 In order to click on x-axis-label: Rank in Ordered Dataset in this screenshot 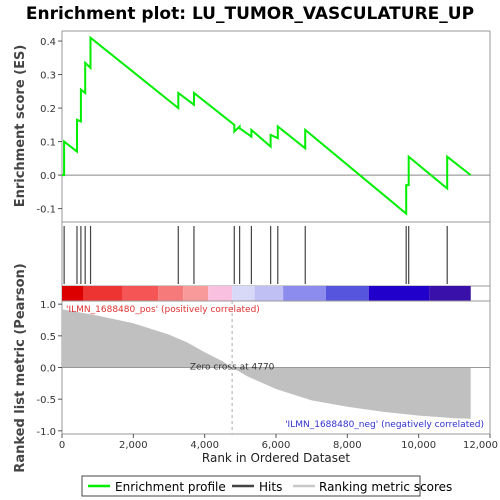, I will do `click(276, 458)`.